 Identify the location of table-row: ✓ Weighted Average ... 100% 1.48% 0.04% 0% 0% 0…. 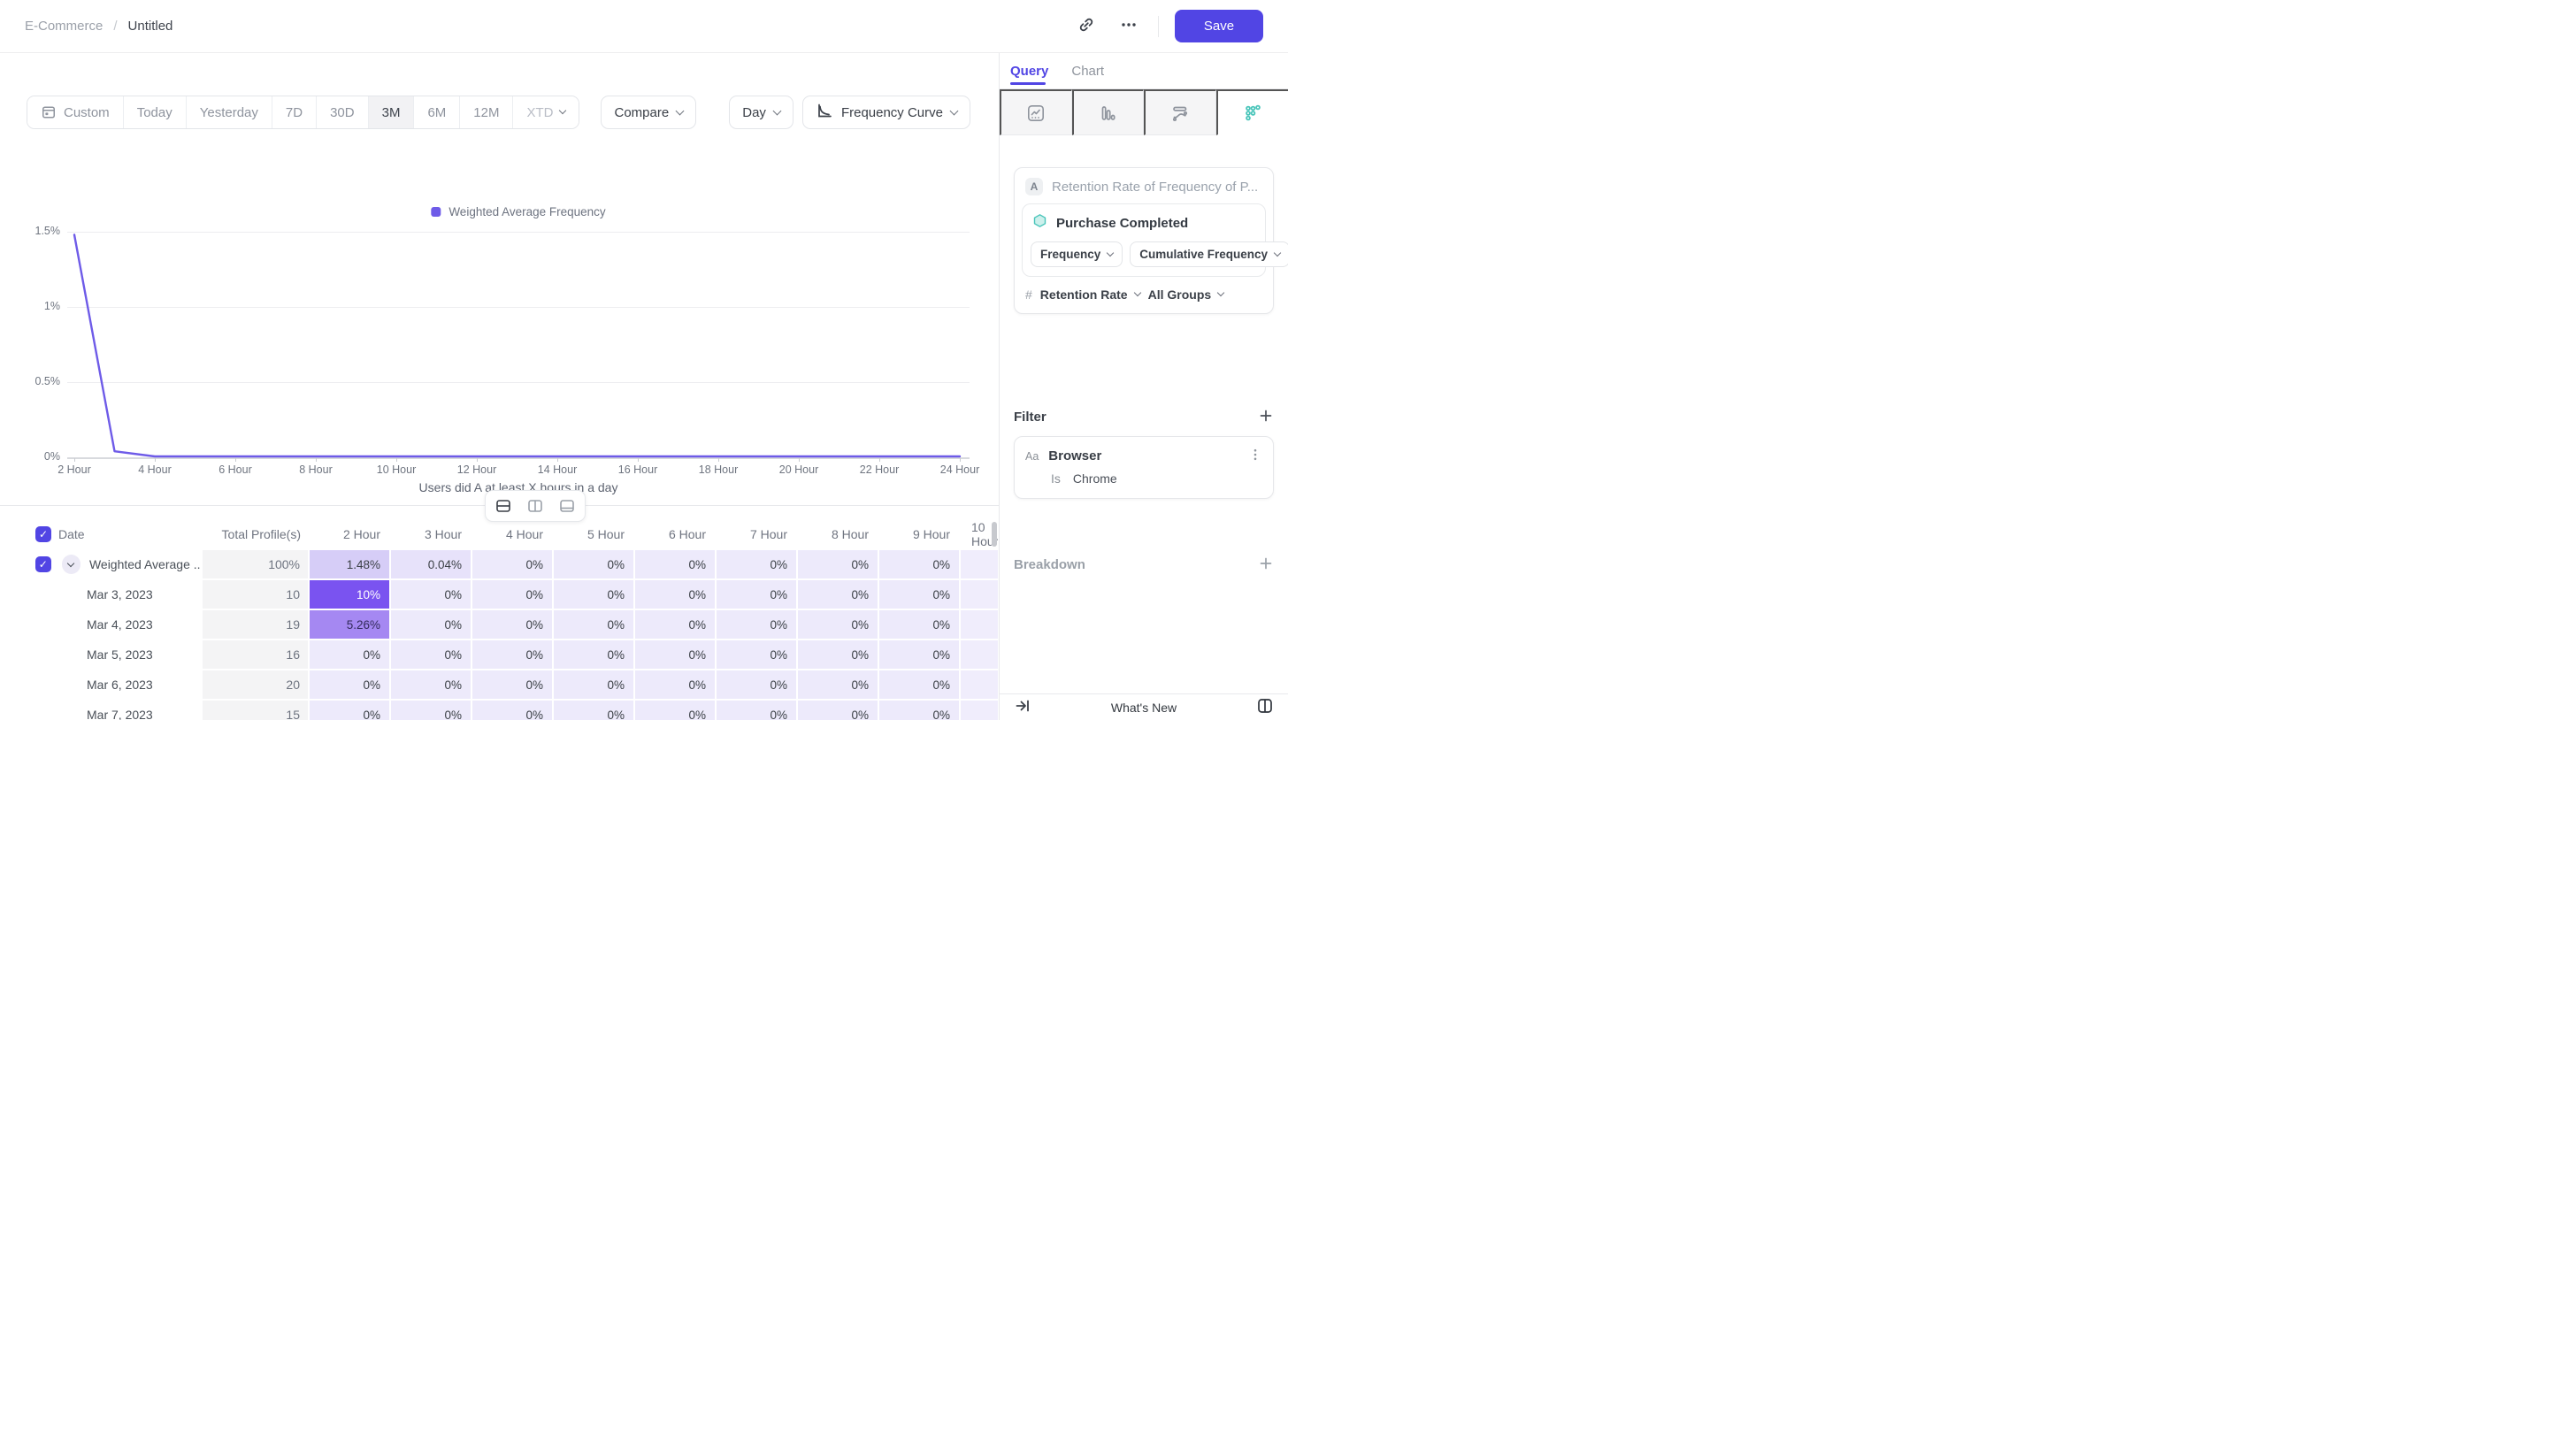
(499, 564).